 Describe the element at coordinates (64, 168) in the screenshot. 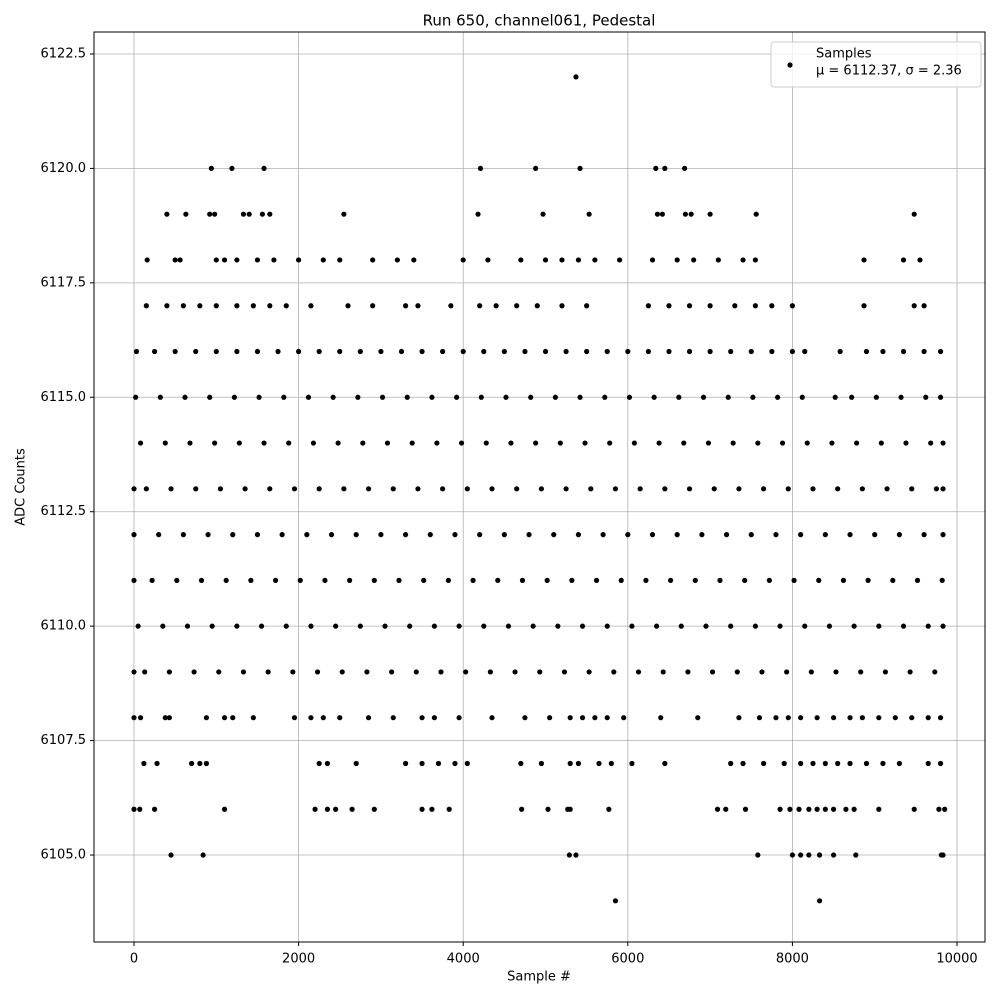

I see `y-tick-label: 6120.0` at that location.